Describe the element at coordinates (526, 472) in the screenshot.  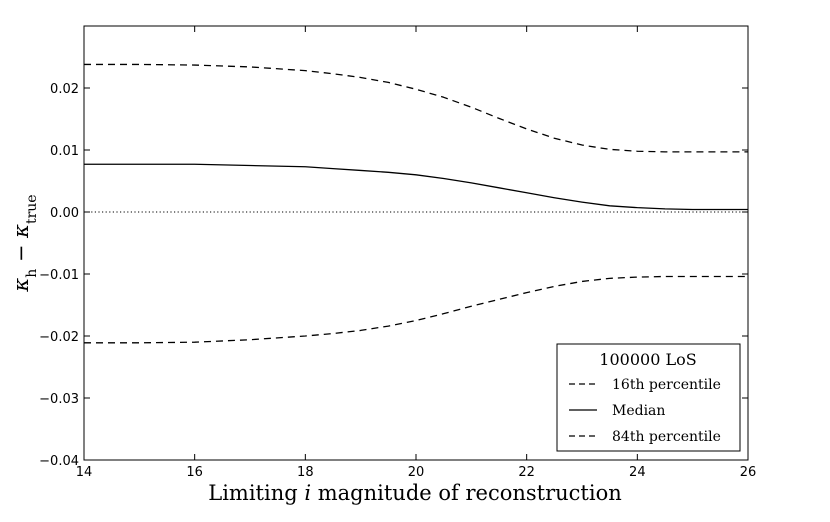
I see `x-tick-label: 22` at that location.